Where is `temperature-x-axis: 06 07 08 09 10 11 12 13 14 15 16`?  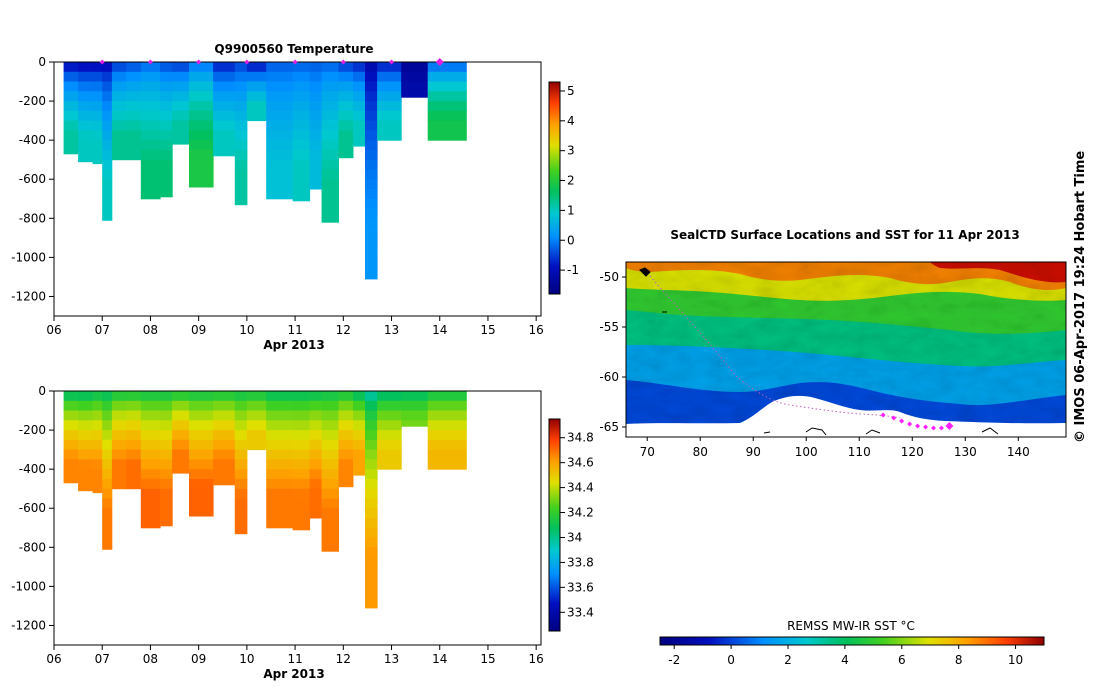
temperature-x-axis: 06 07 08 09 10 11 12 13 14 15 16 is located at coordinates (295, 326).